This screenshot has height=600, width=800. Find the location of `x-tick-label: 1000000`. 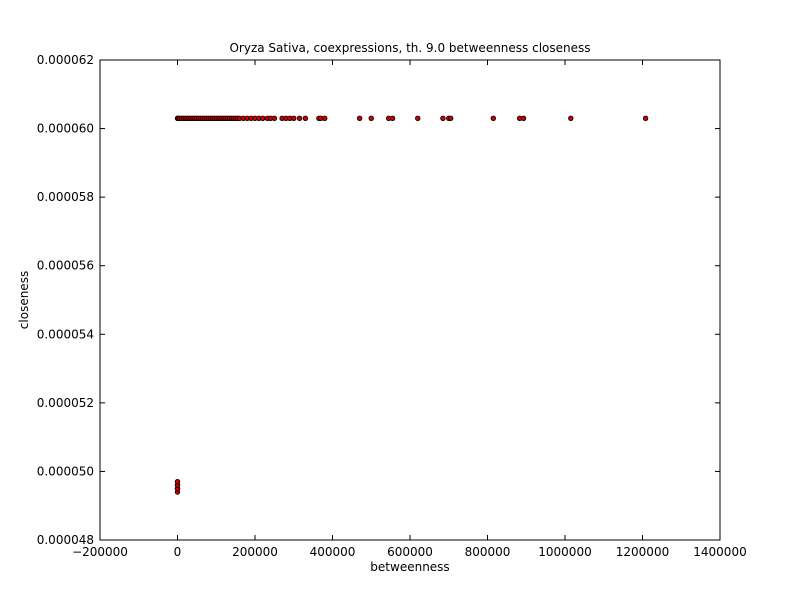

x-tick-label: 1000000 is located at coordinates (564, 552).